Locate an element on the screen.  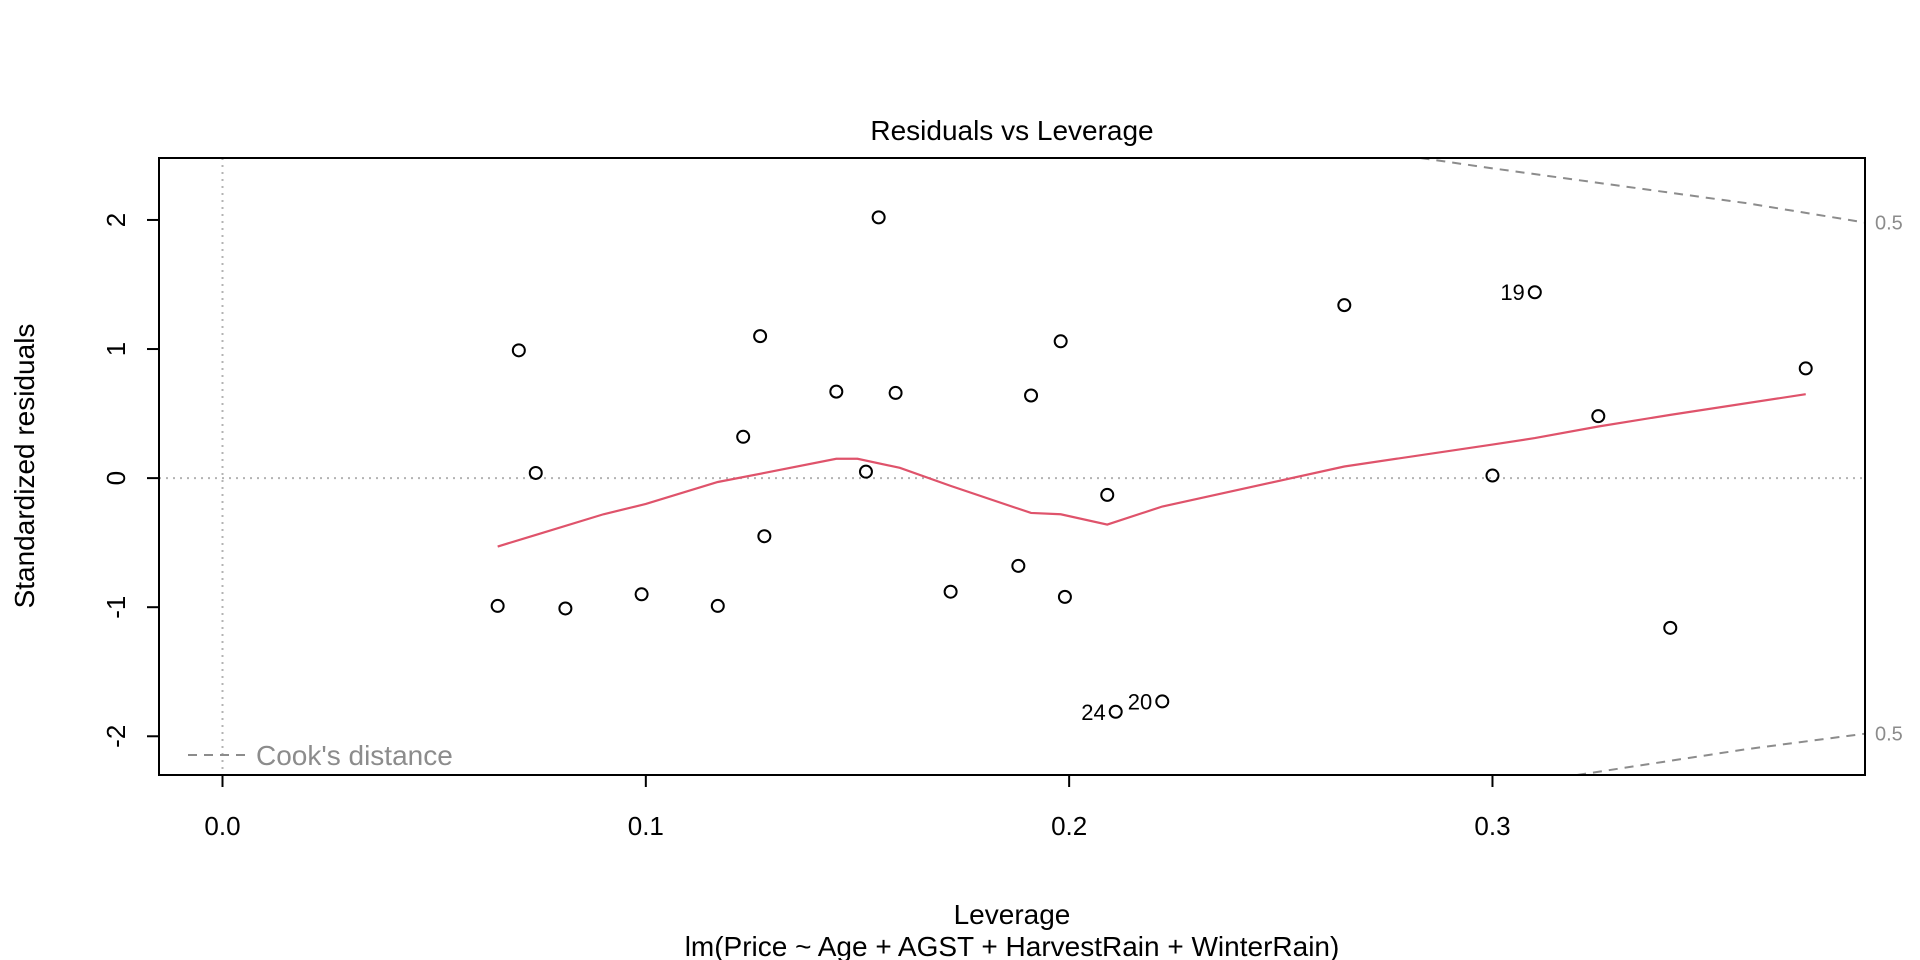
cooks-distance-legend: Cook's distance is located at coordinates (320, 755).